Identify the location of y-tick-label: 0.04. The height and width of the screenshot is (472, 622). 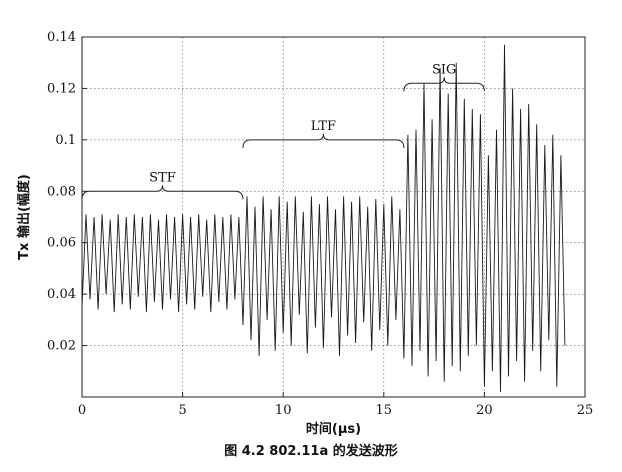
(61, 294).